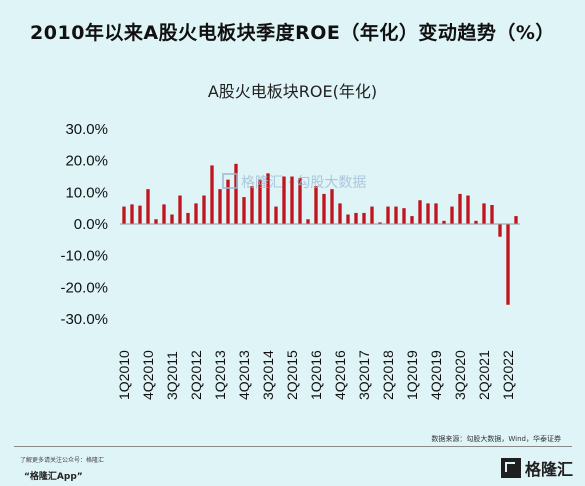 The width and height of the screenshot is (585, 486). What do you see at coordinates (148, 206) in the screenshot?
I see `bar-4Q2010` at bounding box center [148, 206].